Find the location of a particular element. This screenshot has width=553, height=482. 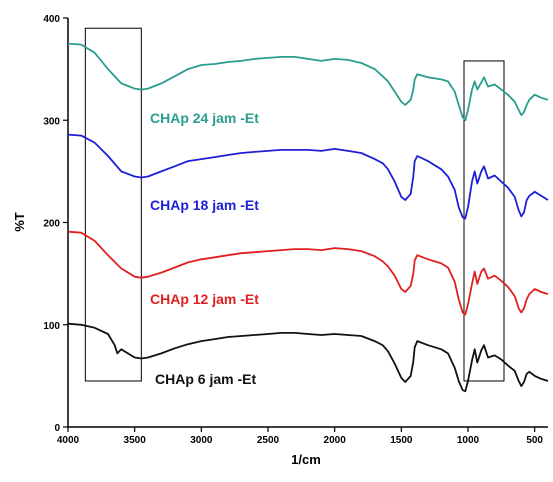

x-tick-label: 2500 is located at coordinates (268, 440).